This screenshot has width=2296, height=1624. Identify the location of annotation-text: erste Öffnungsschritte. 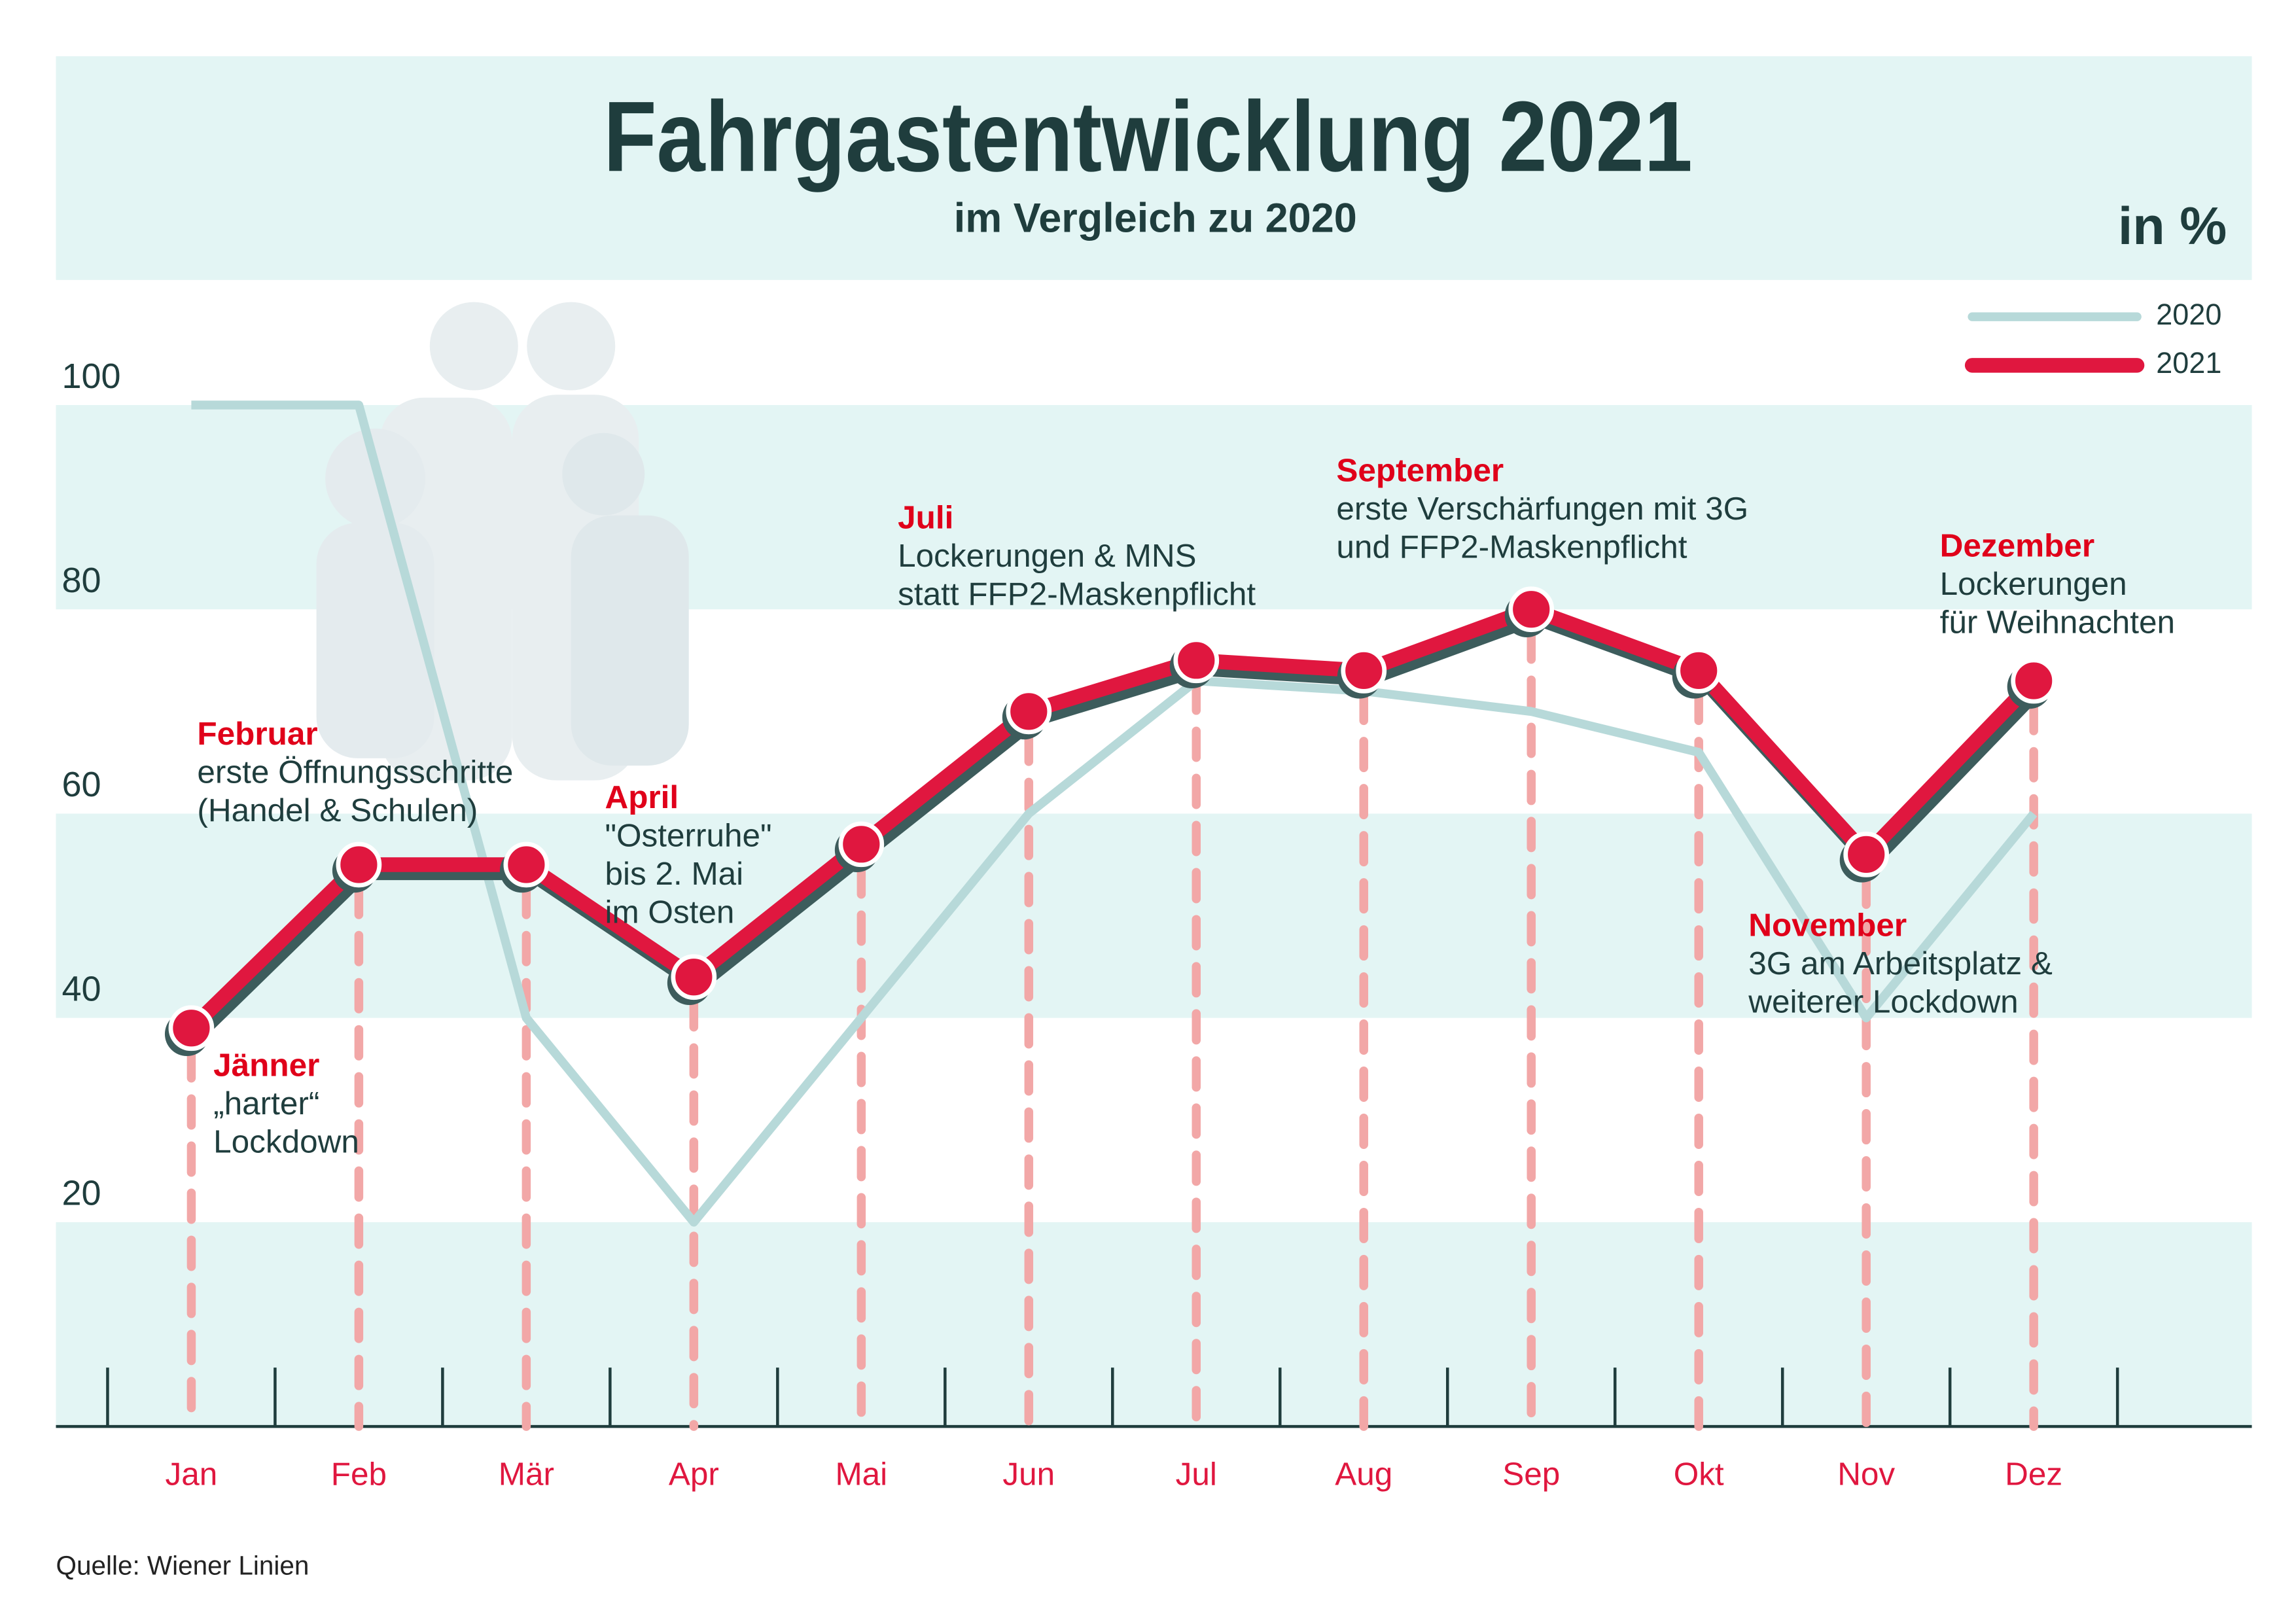
(355, 772).